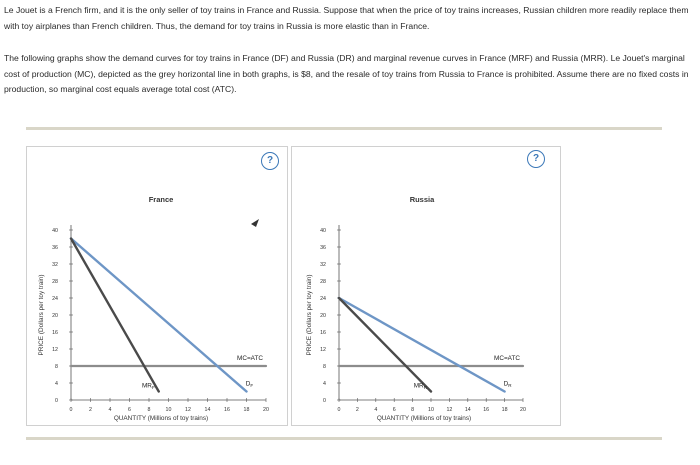 Image resolution: width=700 pixels, height=465 pixels. What do you see at coordinates (385, 344) in the screenshot?
I see `series-line-mrr` at bounding box center [385, 344].